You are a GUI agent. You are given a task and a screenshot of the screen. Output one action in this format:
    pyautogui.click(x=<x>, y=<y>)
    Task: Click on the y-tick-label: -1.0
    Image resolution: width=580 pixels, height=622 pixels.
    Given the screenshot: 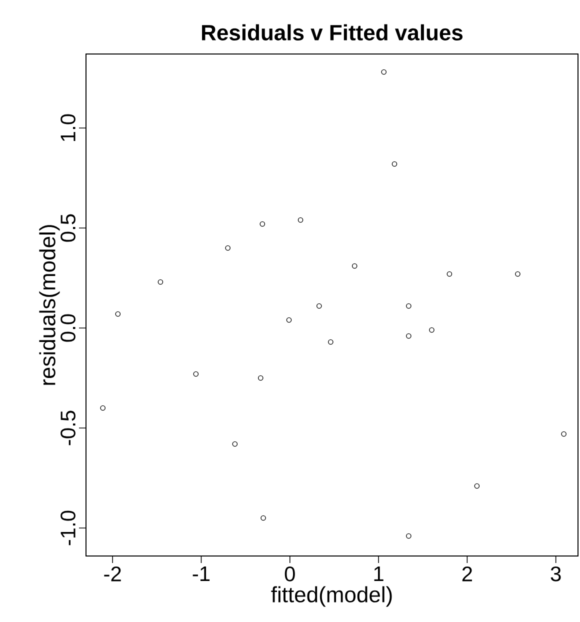 What is the action you would take?
    pyautogui.click(x=68, y=528)
    